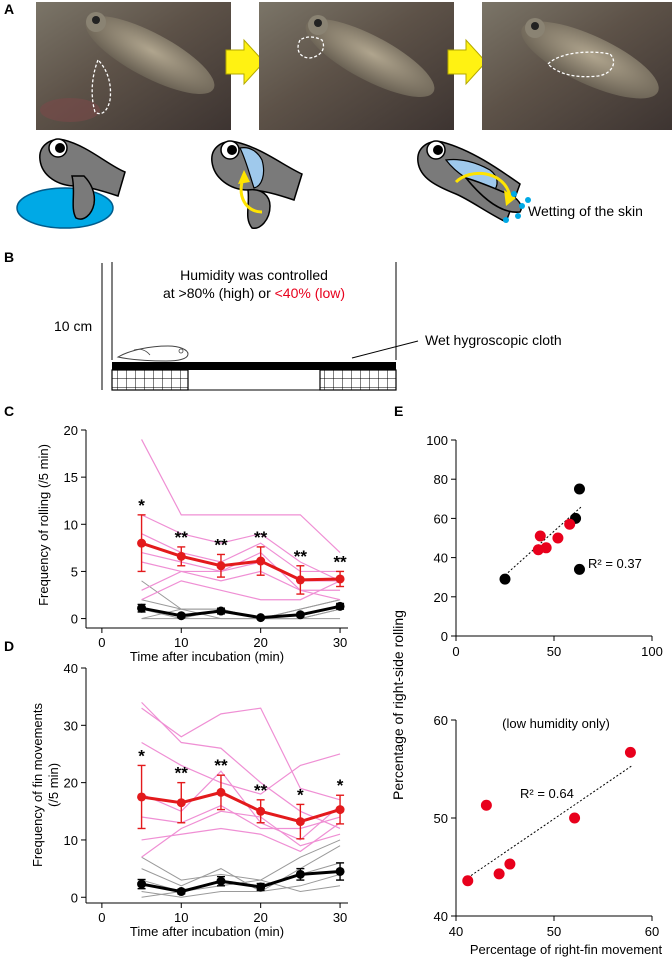 This screenshot has height=959, width=672. What do you see at coordinates (245, 62) in the screenshot?
I see `arrow-right-icon` at bounding box center [245, 62].